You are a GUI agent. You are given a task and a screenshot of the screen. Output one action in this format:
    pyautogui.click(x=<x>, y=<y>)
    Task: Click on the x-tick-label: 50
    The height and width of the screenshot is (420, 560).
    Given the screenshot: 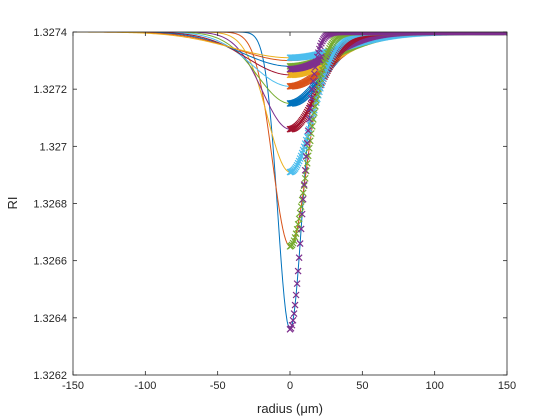 What is the action you would take?
    pyautogui.click(x=362, y=386)
    